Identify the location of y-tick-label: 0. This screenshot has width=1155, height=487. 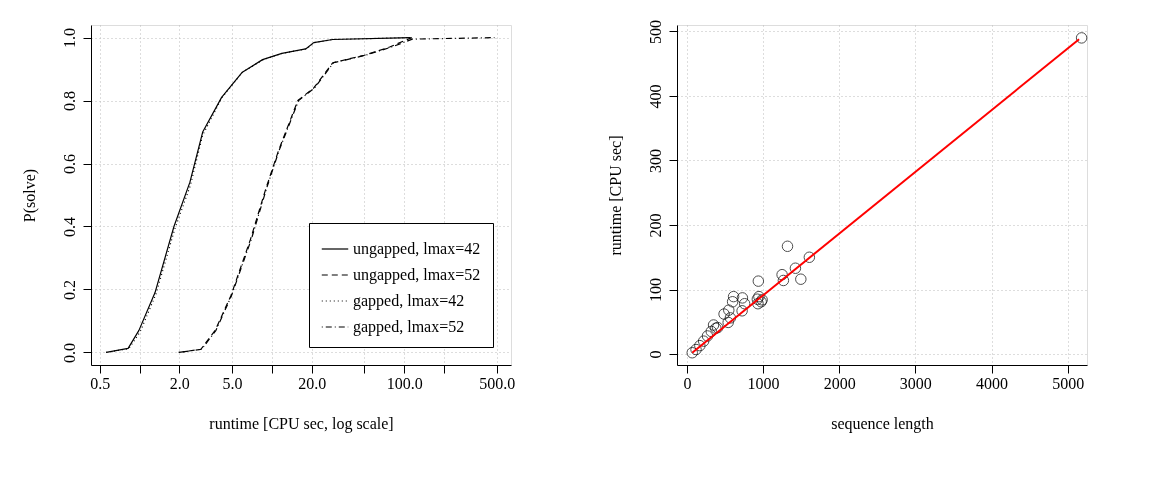
(655, 354).